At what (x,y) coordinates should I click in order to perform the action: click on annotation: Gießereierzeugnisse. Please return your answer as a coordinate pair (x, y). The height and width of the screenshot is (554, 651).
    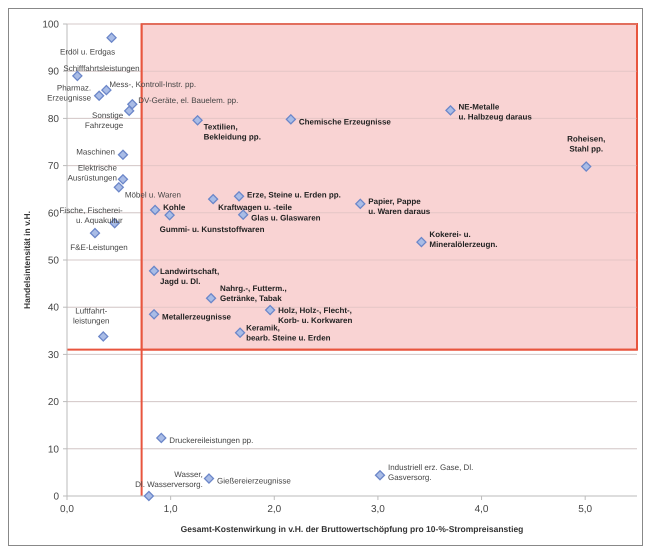
    Looking at the image, I should click on (254, 481).